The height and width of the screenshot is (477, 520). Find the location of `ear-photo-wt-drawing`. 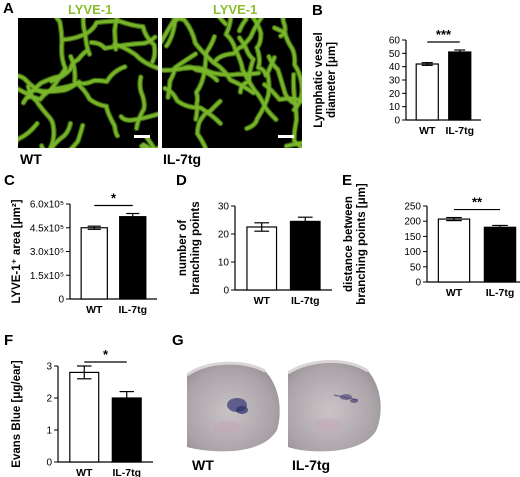

ear-photo-wt-drawing is located at coordinates (235, 404).